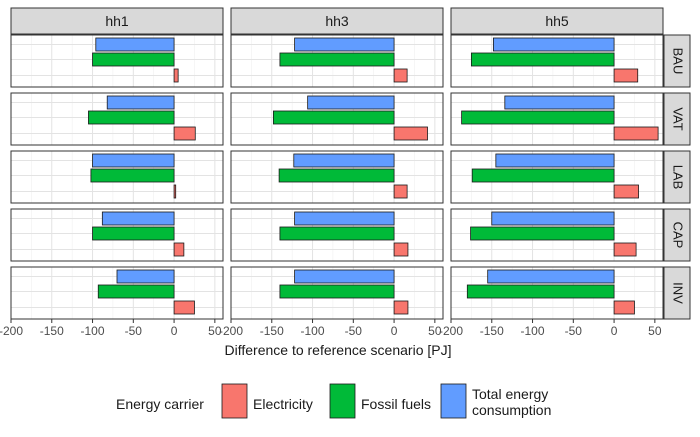  What do you see at coordinates (135, 44) in the screenshot?
I see `bar-total-BAU-hh1` at bounding box center [135, 44].